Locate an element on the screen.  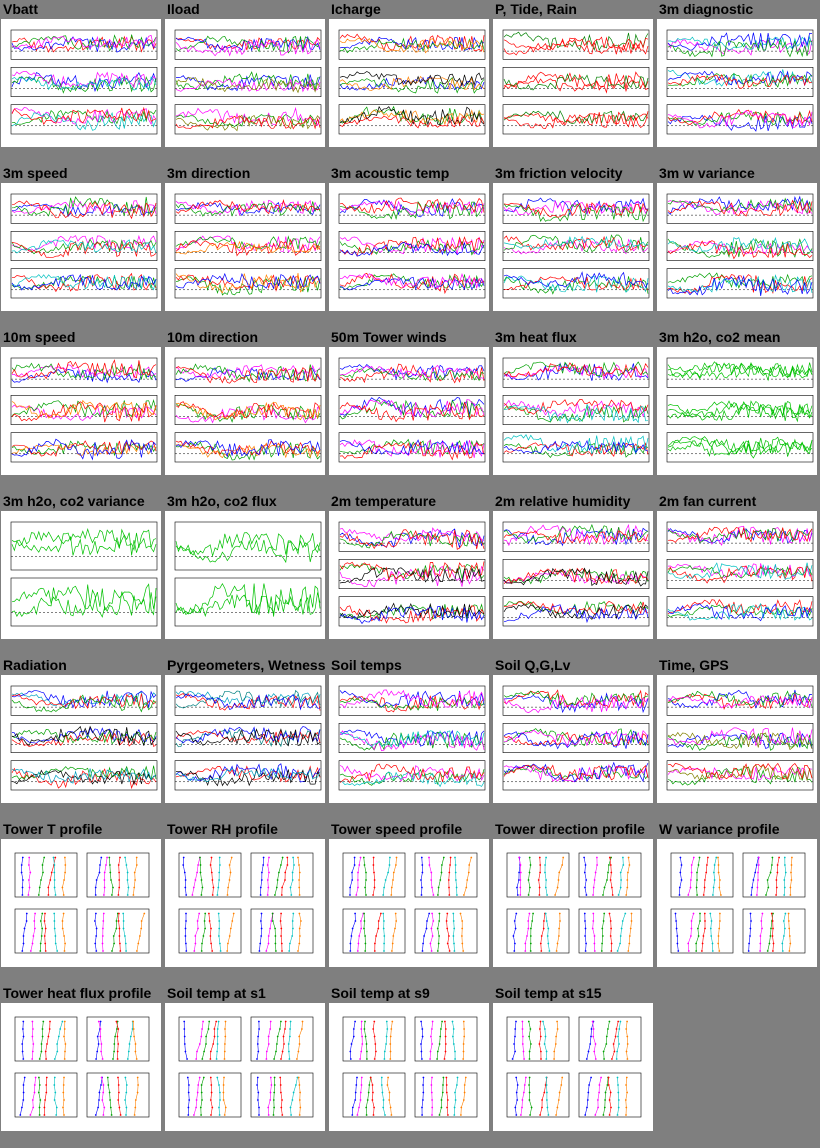
plot-cell: Radiation is located at coordinates (82, 738).